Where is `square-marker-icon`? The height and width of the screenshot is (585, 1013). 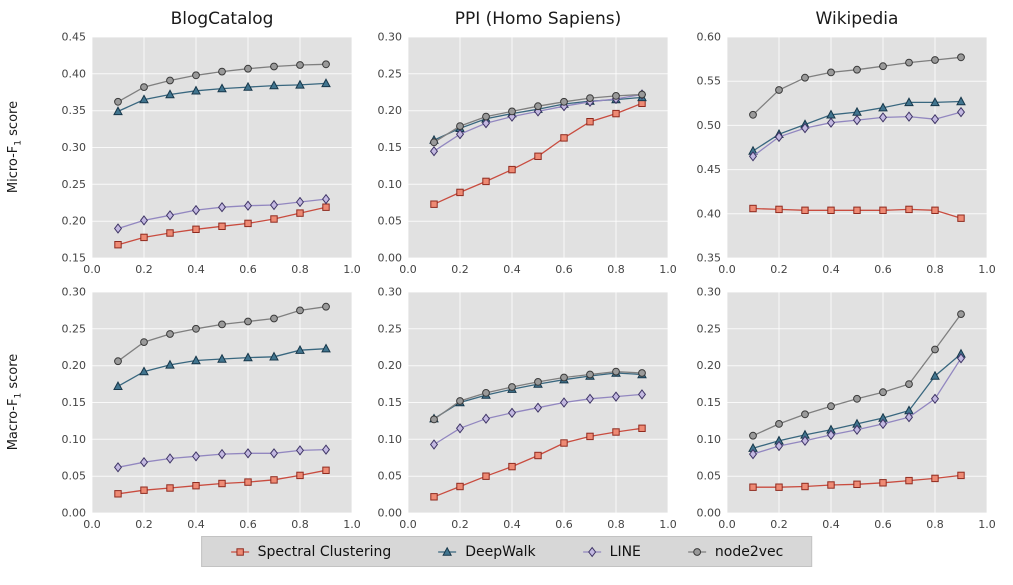
square-marker-icon is located at coordinates (240, 552).